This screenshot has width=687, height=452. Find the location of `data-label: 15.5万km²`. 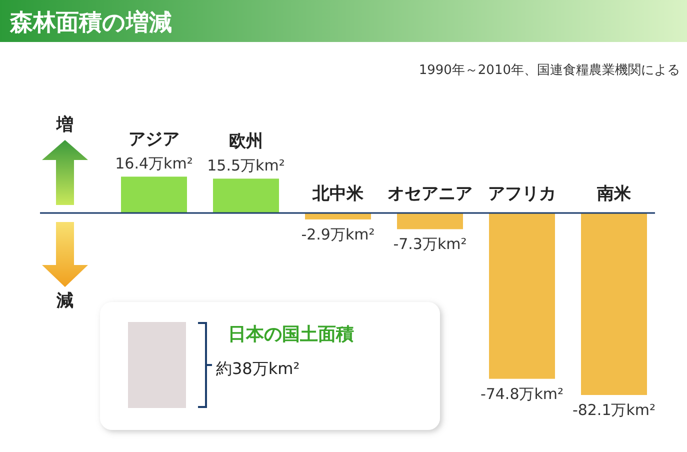

data-label: 15.5万km² is located at coordinates (246, 165).